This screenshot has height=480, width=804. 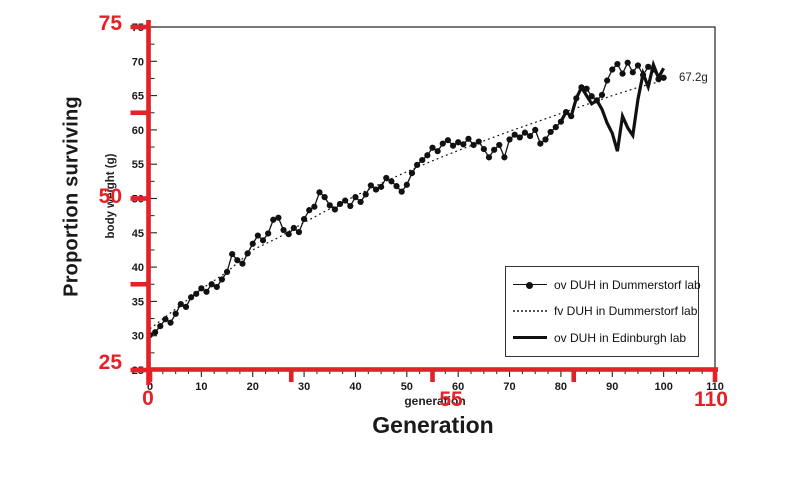 I want to click on x-tick-label: 100, so click(x=663, y=387).